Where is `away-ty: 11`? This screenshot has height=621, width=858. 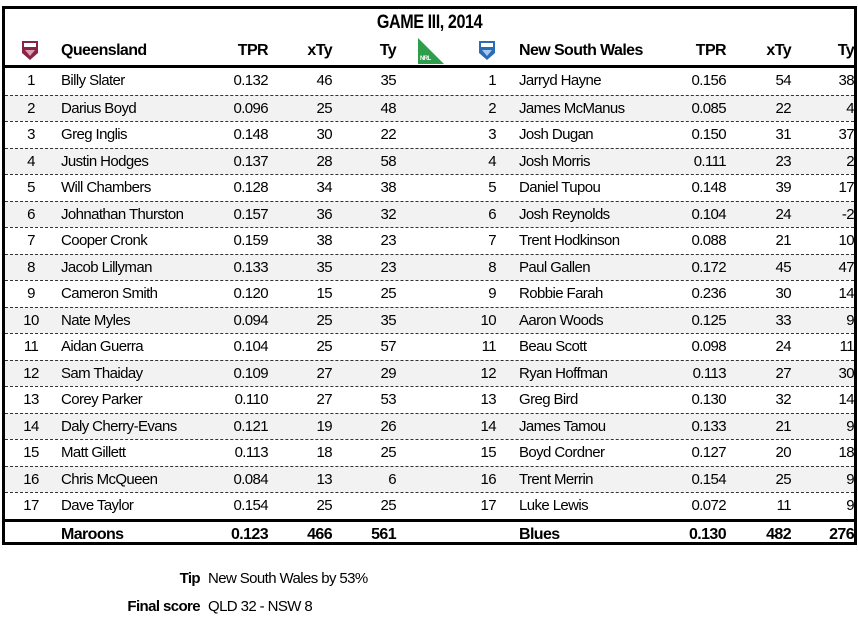
away-ty: 11 is located at coordinates (847, 346).